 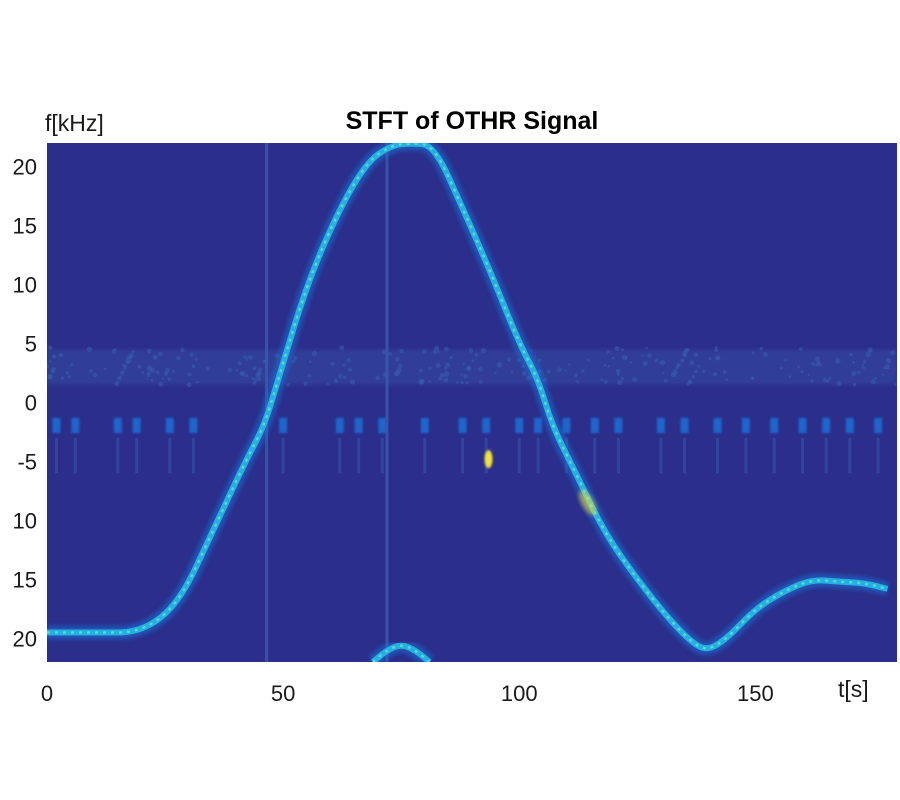 What do you see at coordinates (755, 693) in the screenshot?
I see `x-tick-label: 150` at bounding box center [755, 693].